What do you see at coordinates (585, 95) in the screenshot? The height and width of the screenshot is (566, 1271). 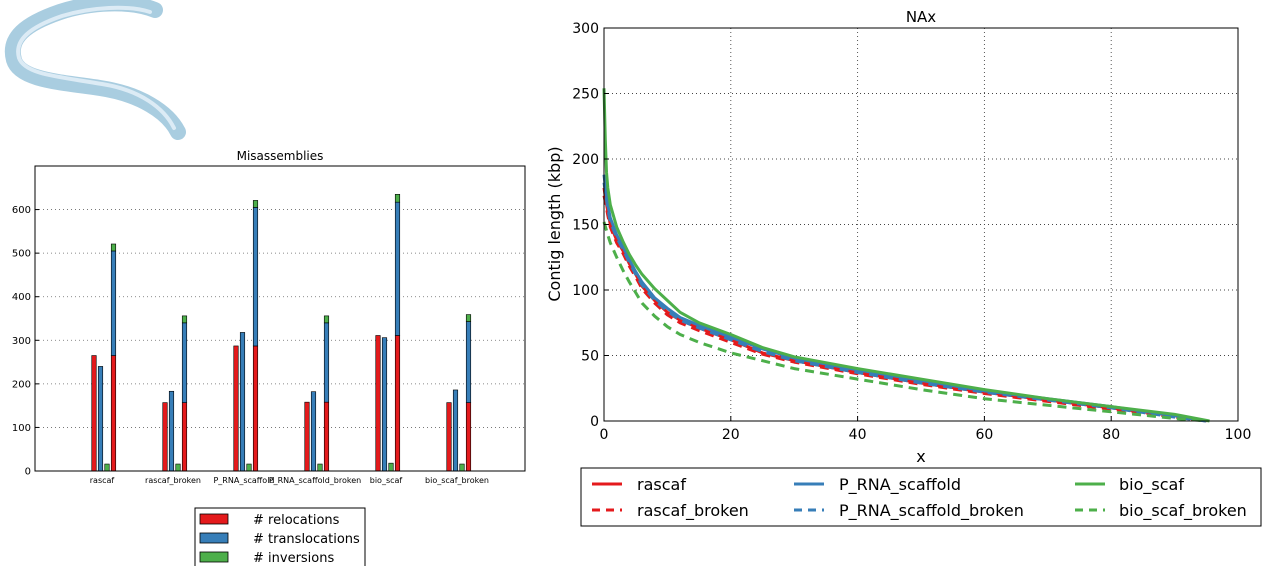 I see `y-tick-label: 250` at bounding box center [585, 95].